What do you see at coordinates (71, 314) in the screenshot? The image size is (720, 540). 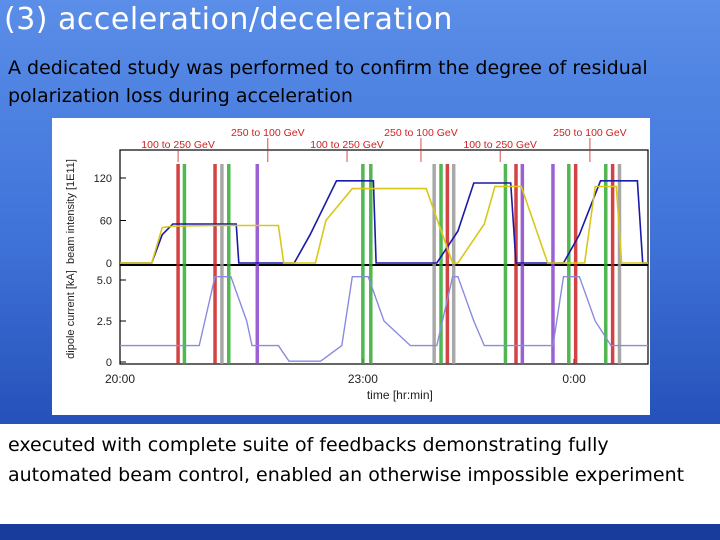 I see `bottom-ylabel: dipole current [kA]` at bounding box center [71, 314].